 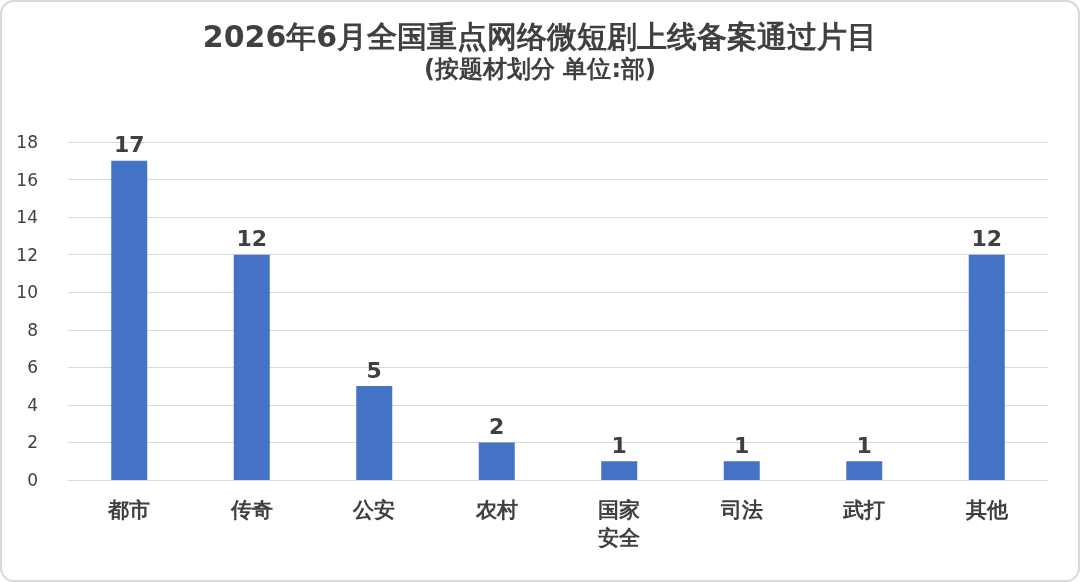 What do you see at coordinates (741, 510) in the screenshot?
I see `x-tick-label: 司法` at bounding box center [741, 510].